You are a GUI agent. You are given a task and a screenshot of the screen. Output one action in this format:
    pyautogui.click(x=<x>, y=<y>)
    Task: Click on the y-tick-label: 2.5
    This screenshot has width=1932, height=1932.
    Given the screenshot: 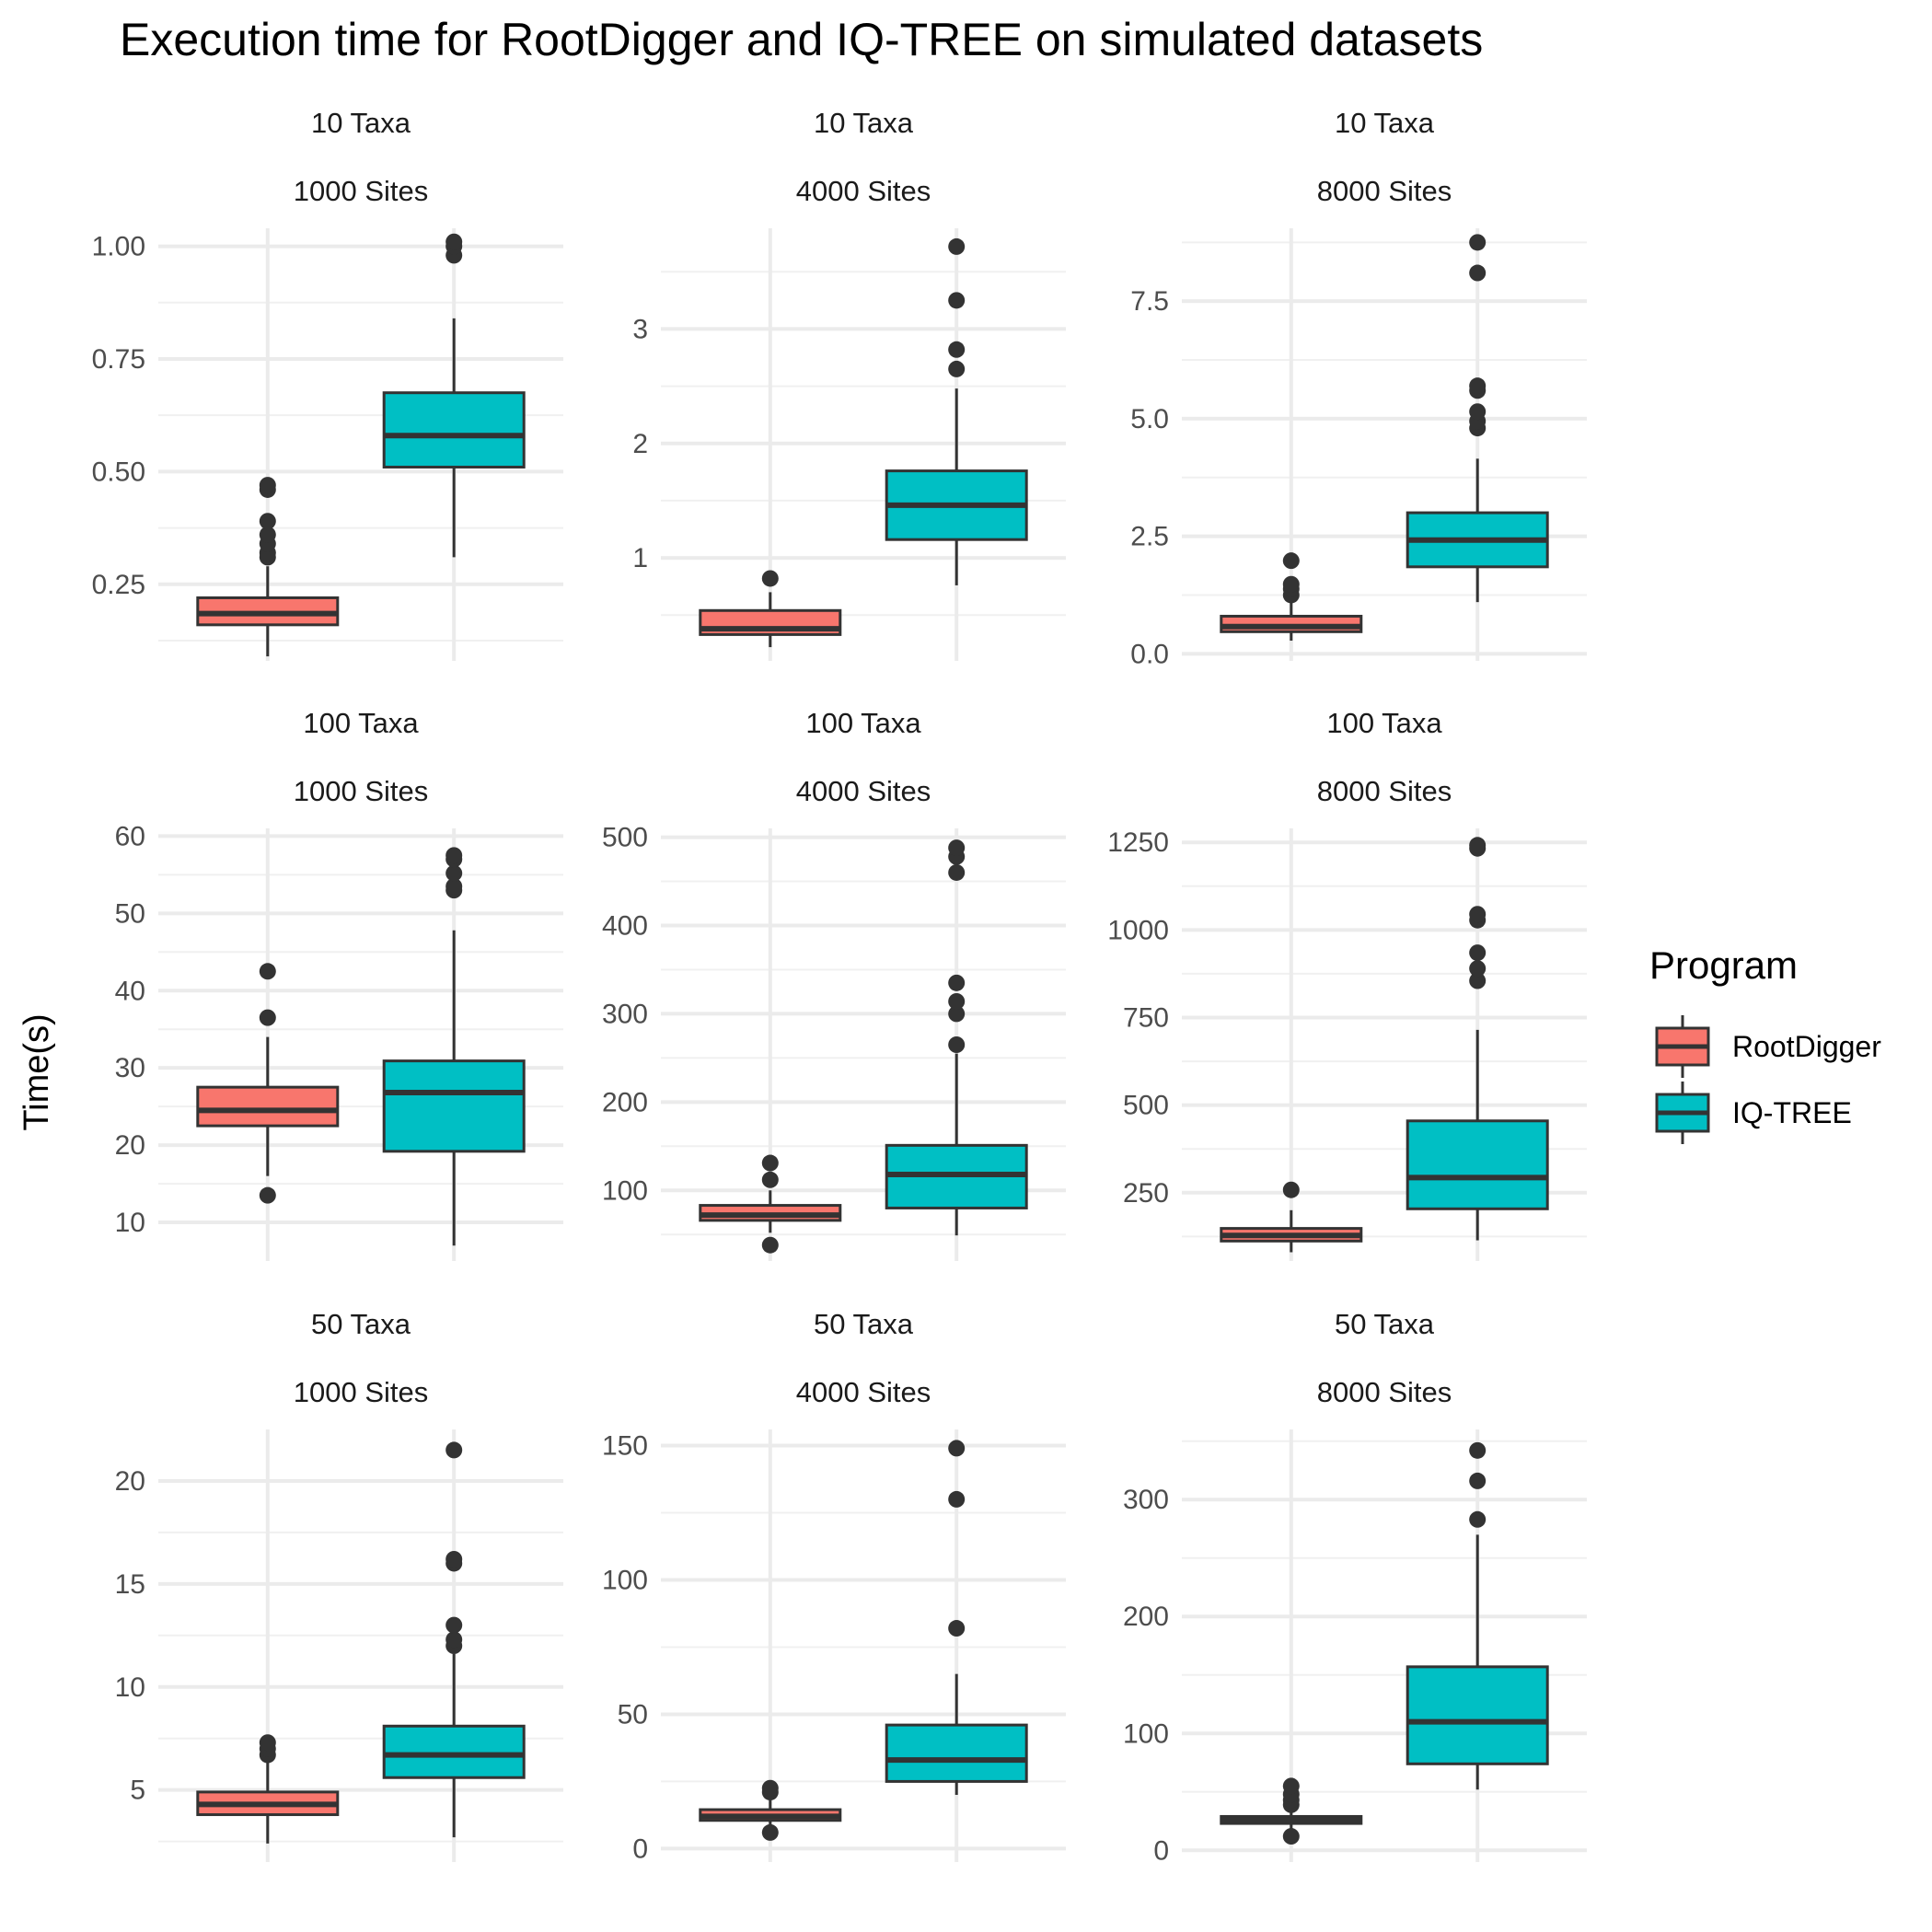 What is the action you would take?
    pyautogui.click(x=1150, y=537)
    